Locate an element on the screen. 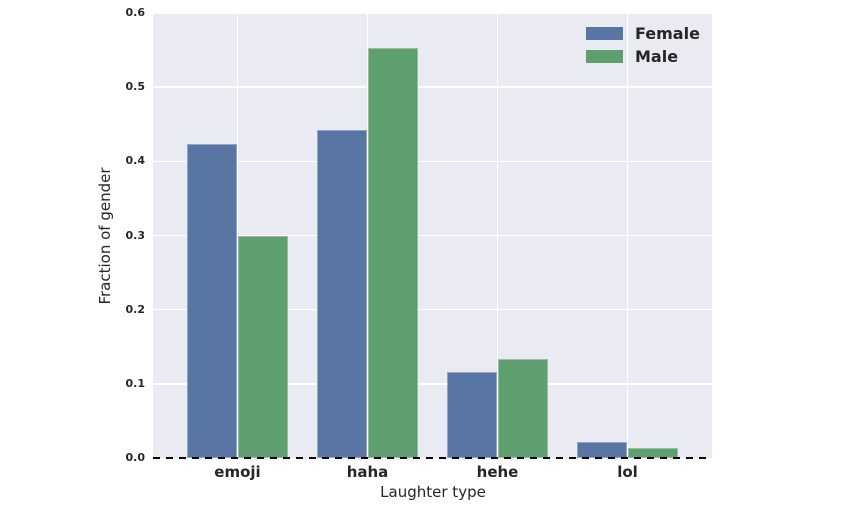  gridline-y-0.4 is located at coordinates (432, 161).